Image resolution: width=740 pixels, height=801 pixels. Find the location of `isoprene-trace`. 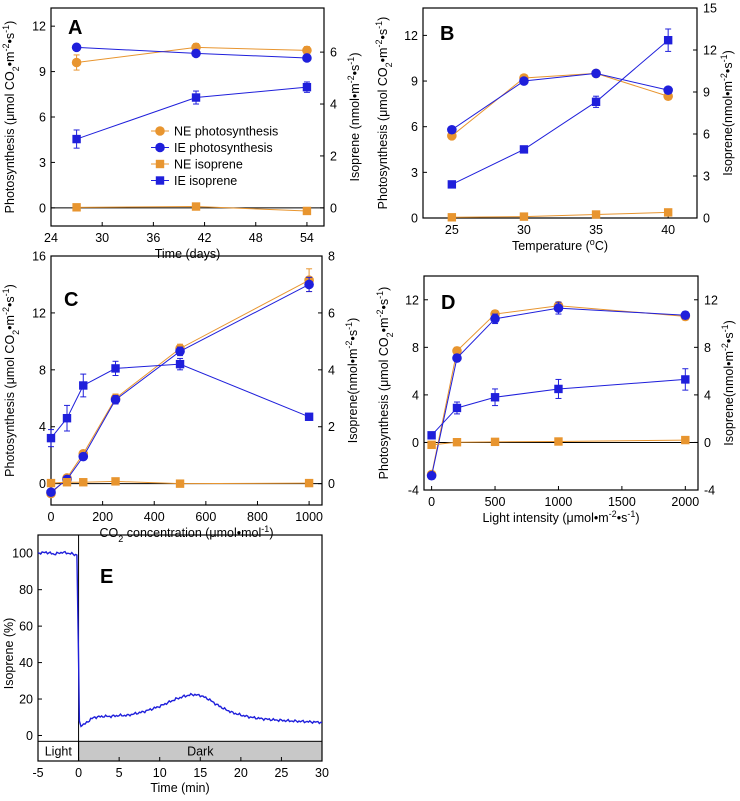

isoprene-trace is located at coordinates (180, 639).